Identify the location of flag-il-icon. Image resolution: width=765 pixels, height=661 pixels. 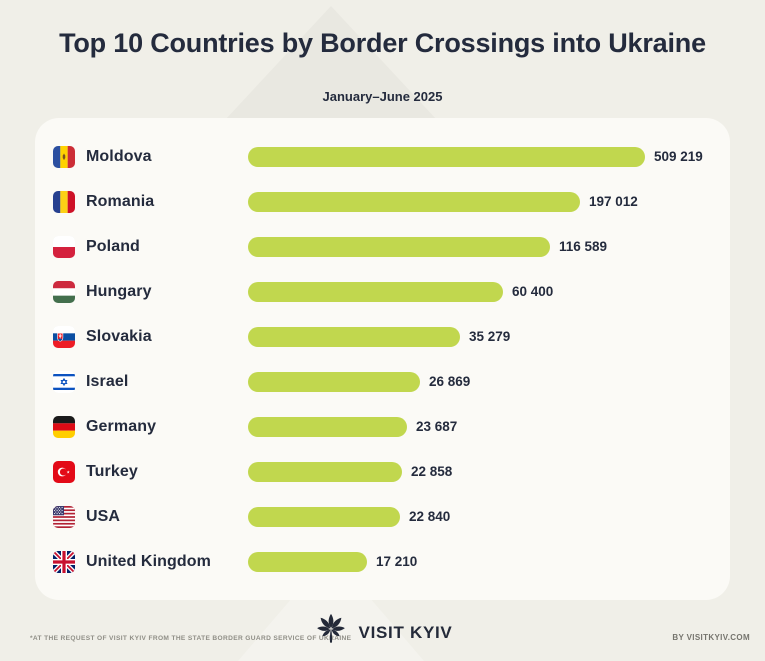
(64, 381).